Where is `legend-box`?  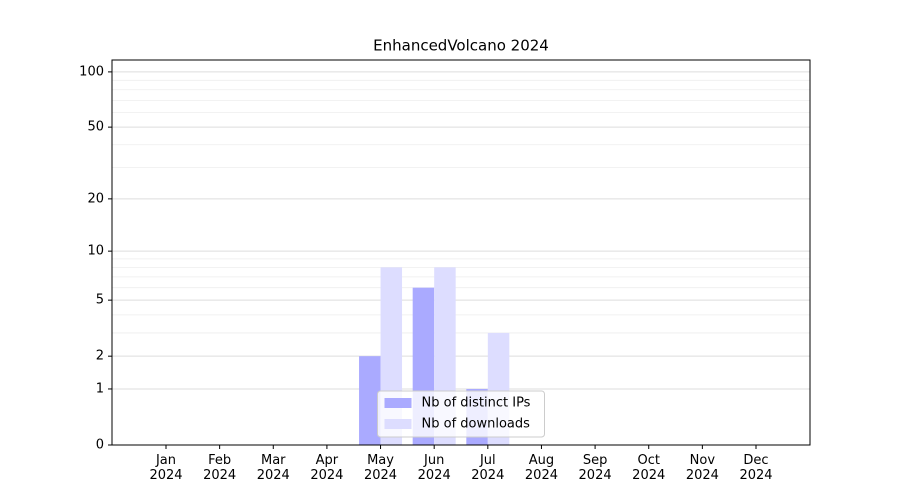 legend-box is located at coordinates (461, 414).